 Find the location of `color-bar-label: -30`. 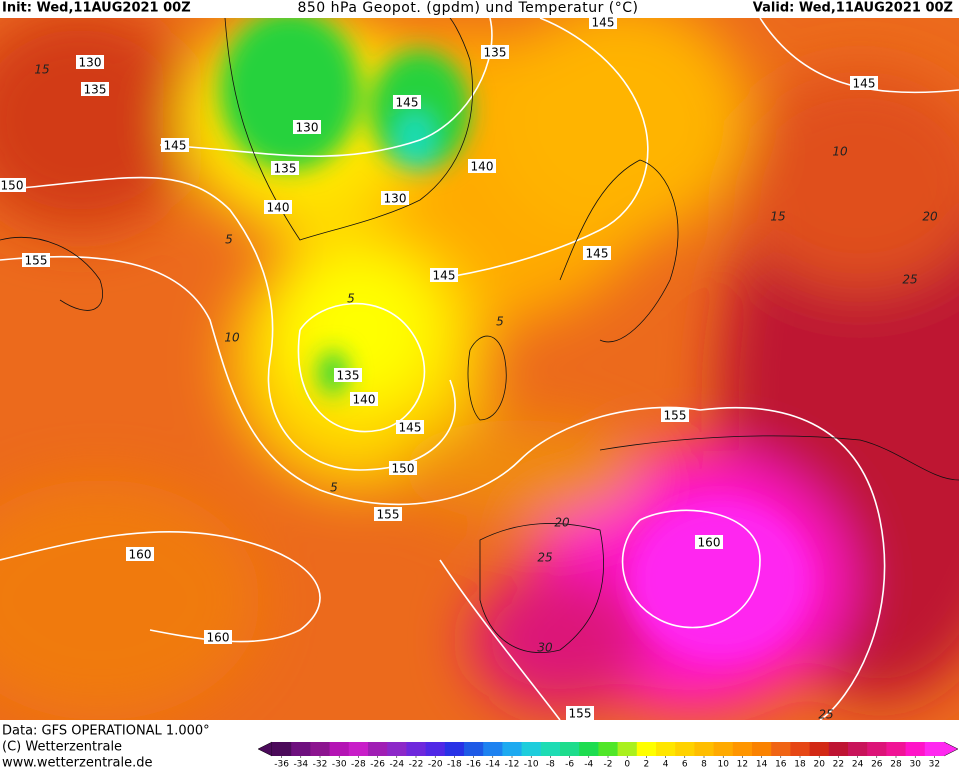

color-bar-label: -30 is located at coordinates (339, 765).